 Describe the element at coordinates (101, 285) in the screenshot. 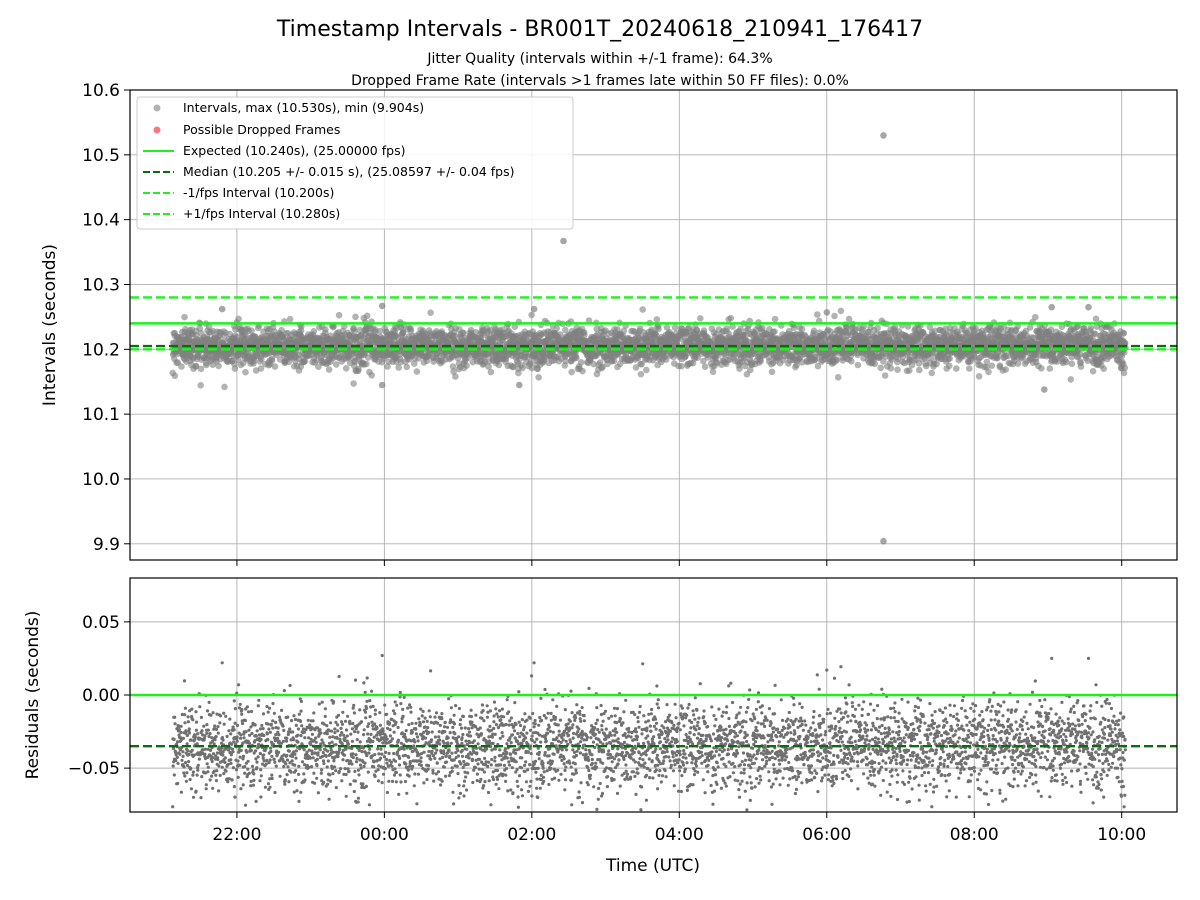

I see `intervals-y-tick-label: 10.3` at that location.